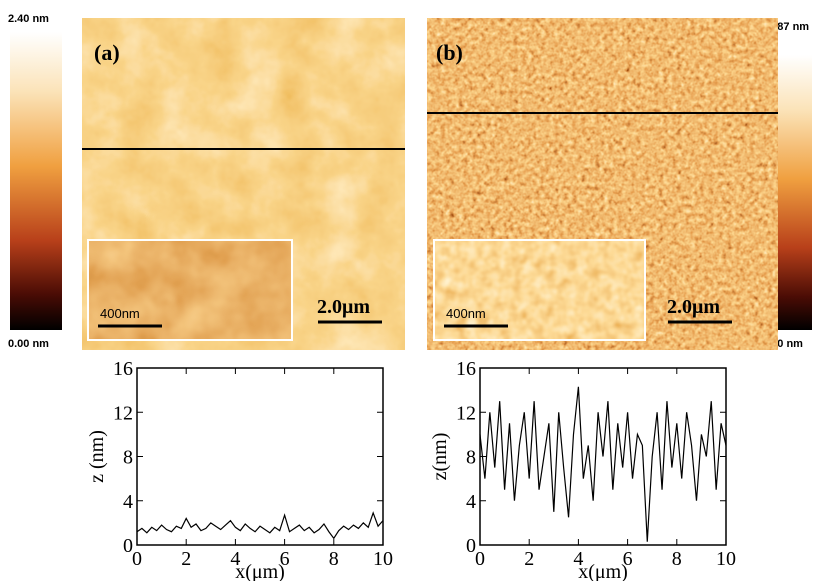 This screenshot has height=581, width=816. I want to click on y-axis-label: z(nm), so click(440, 457).